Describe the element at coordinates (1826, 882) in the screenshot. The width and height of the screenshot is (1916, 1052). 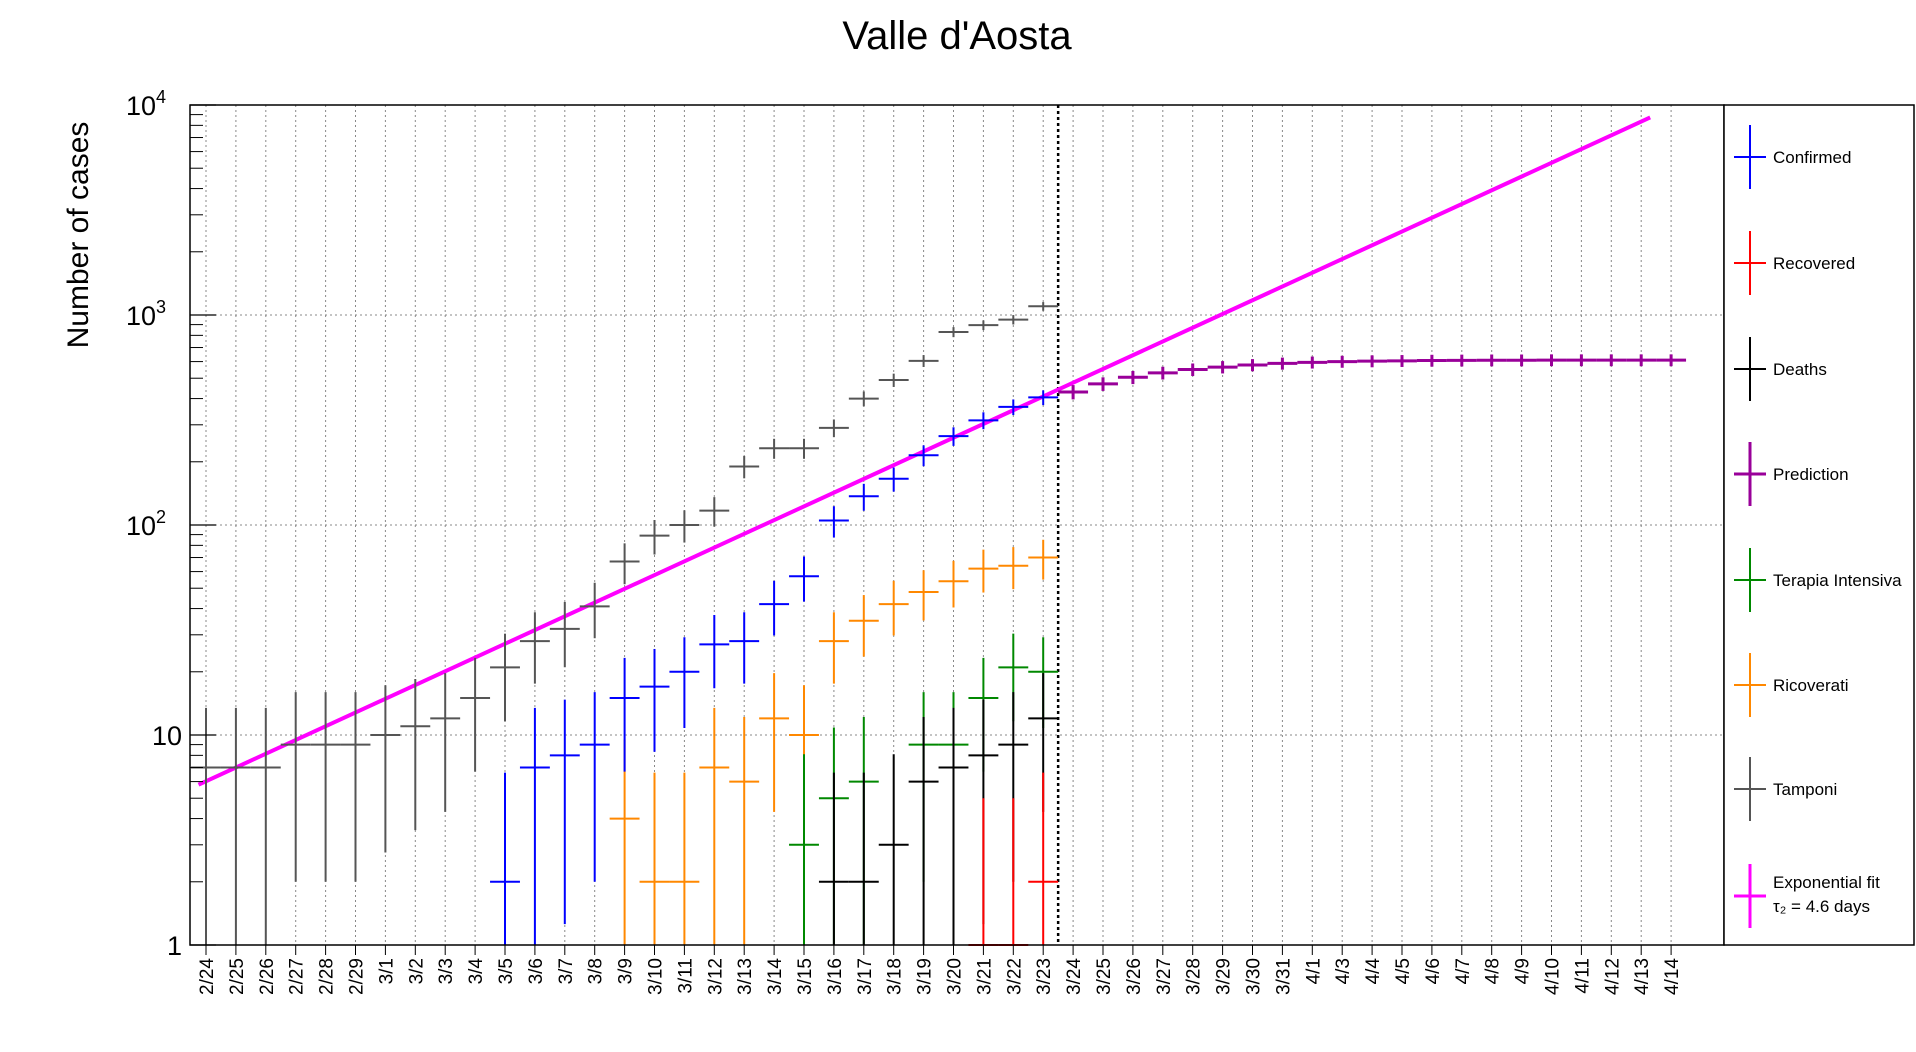
I see `legend-label: Exponential fit` at that location.